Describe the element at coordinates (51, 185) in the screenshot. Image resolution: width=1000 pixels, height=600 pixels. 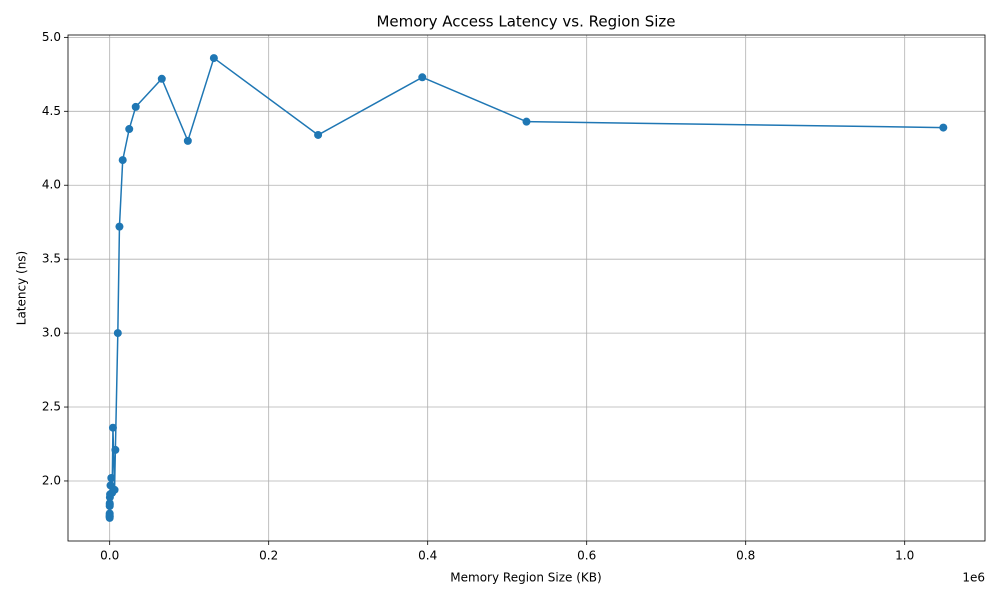
I see `y-tick-label: 4.0` at that location.